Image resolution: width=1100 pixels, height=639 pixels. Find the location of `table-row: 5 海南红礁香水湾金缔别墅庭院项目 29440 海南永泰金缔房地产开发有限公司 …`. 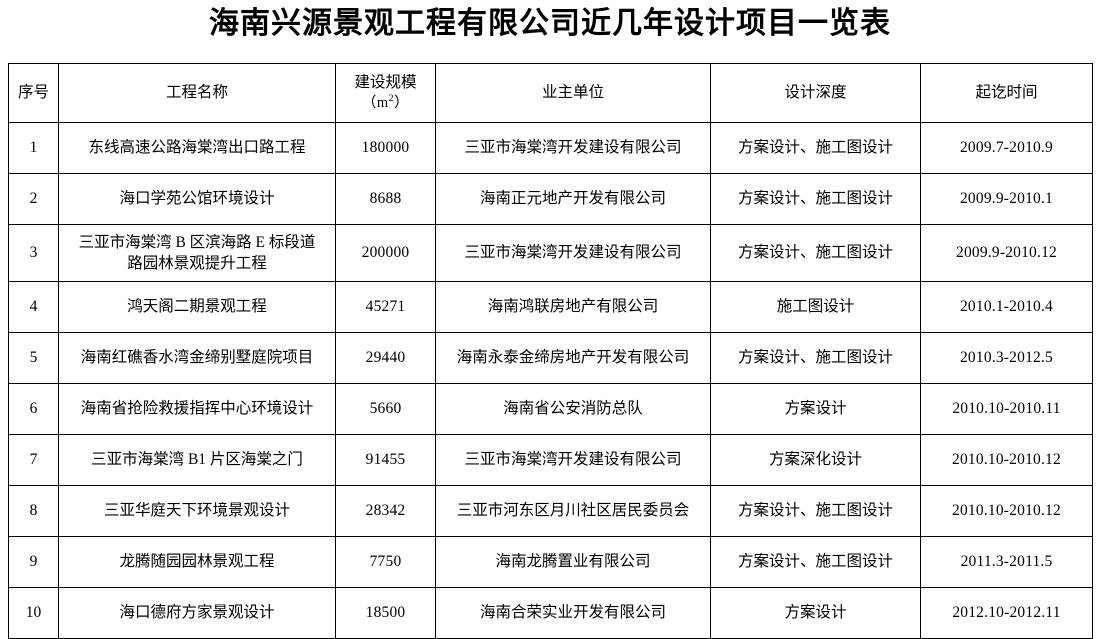

table-row: 5 海南红礁香水湾金缔别墅庭院项目 29440 海南永泰金缔房地产开发有限公司 … is located at coordinates (550, 358).